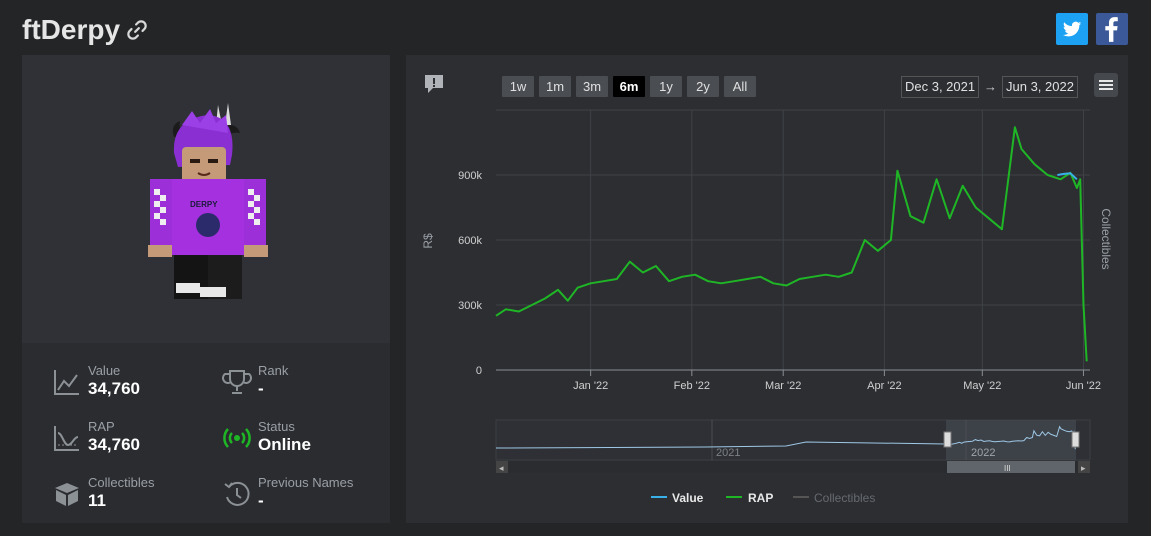 This screenshot has height=536, width=1151. I want to click on x-tick-label: Apr '22, so click(884, 386).